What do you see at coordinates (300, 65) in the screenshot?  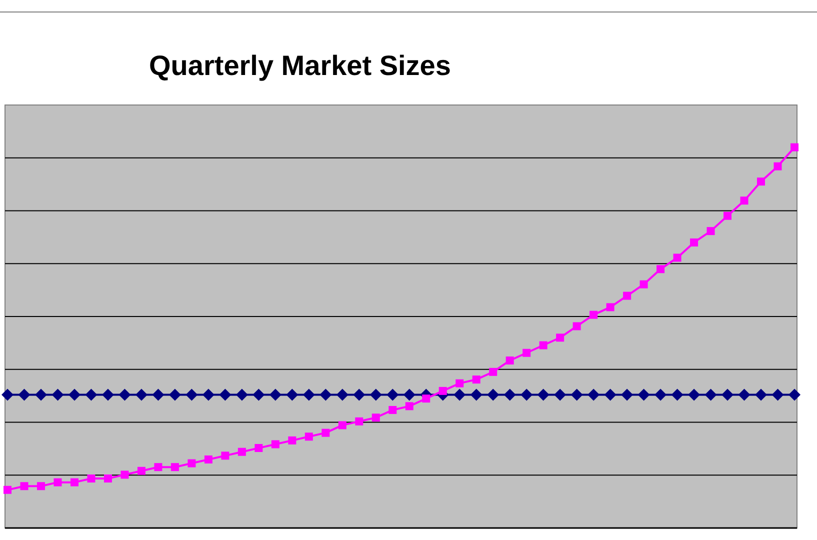 I see `chart-title: Quarterly Market Sizes` at bounding box center [300, 65].